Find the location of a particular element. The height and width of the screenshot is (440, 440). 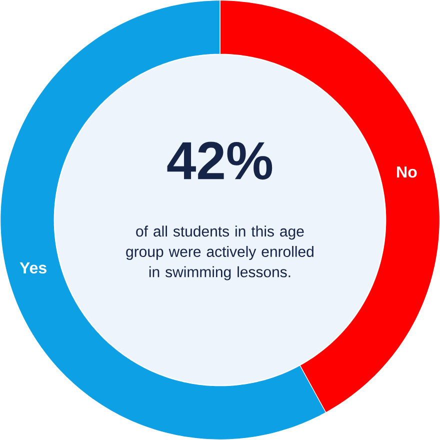

text: of all students in this age group were actively enrolled in swimming lessons. is located at coordinates (220, 253).